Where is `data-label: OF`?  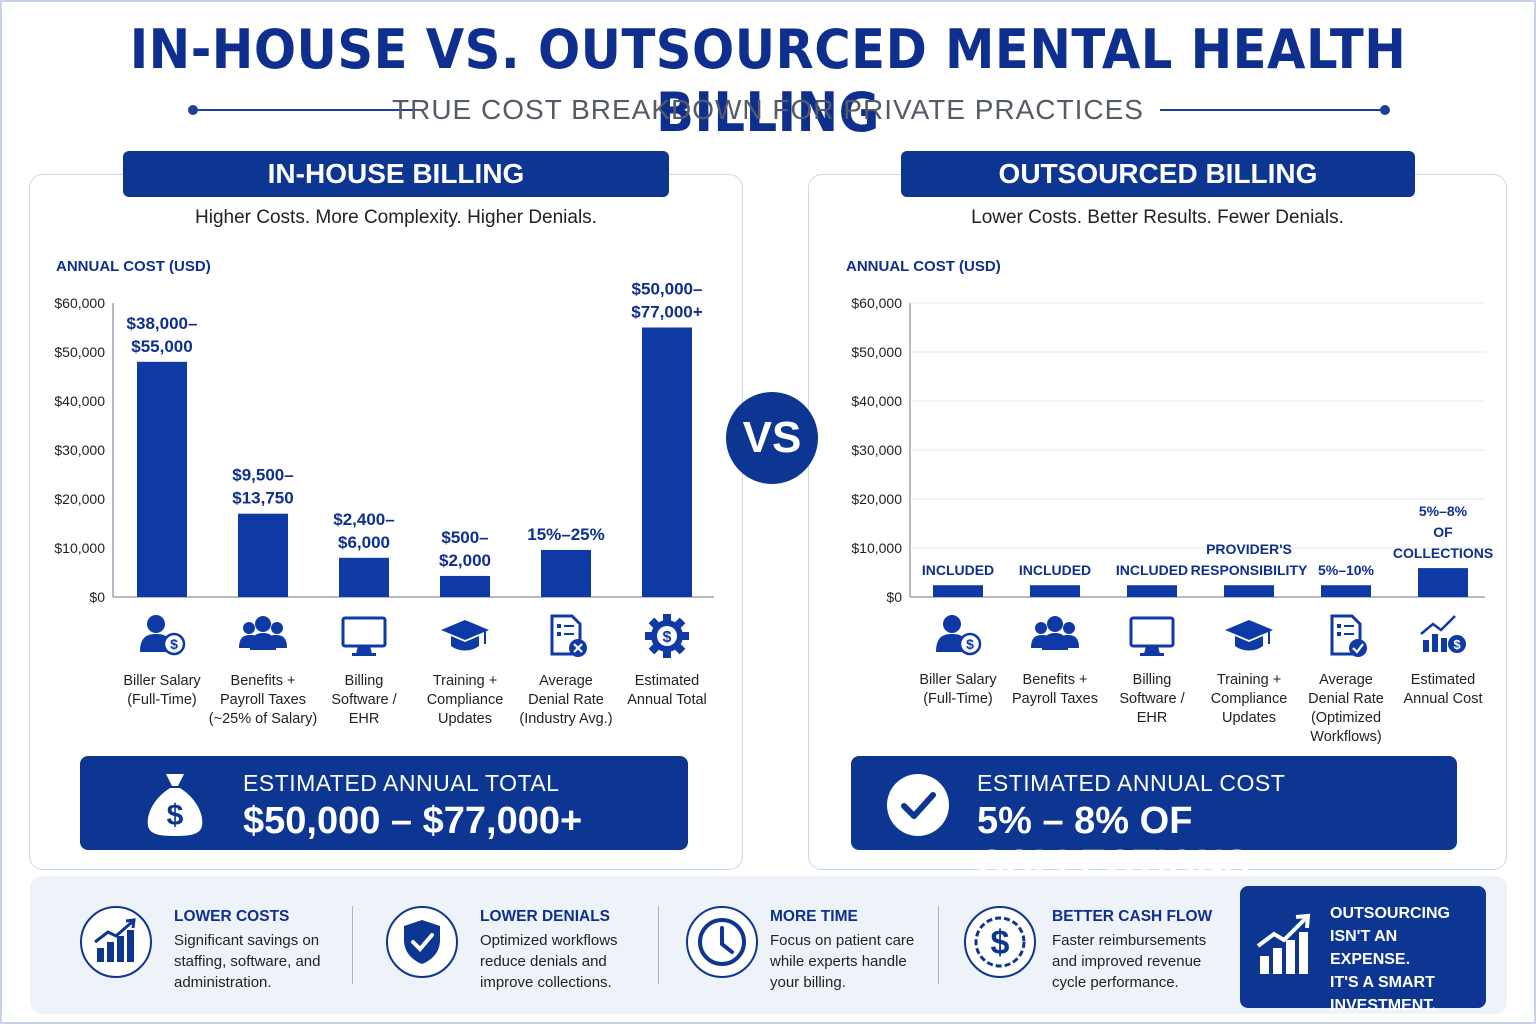 data-label: OF is located at coordinates (1443, 532).